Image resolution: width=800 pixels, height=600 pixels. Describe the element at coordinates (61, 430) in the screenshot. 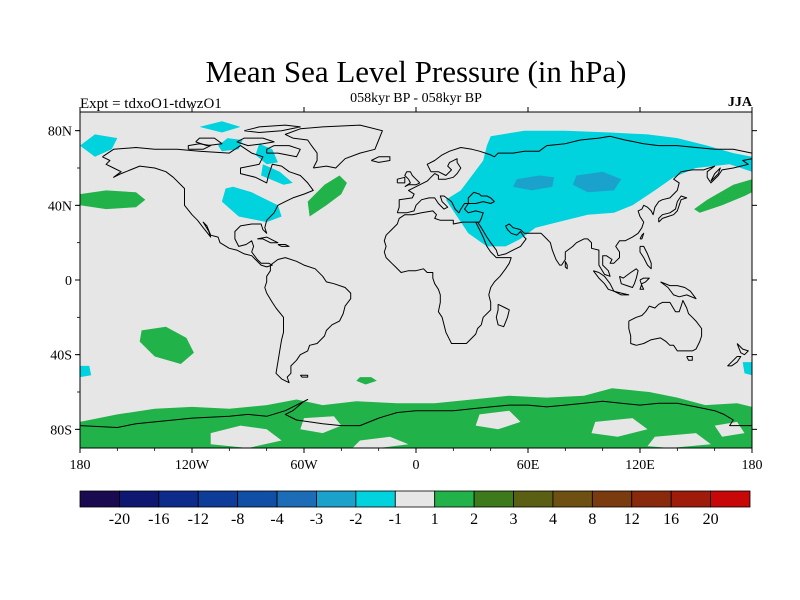

I see `y-tick-label: 80S` at that location.